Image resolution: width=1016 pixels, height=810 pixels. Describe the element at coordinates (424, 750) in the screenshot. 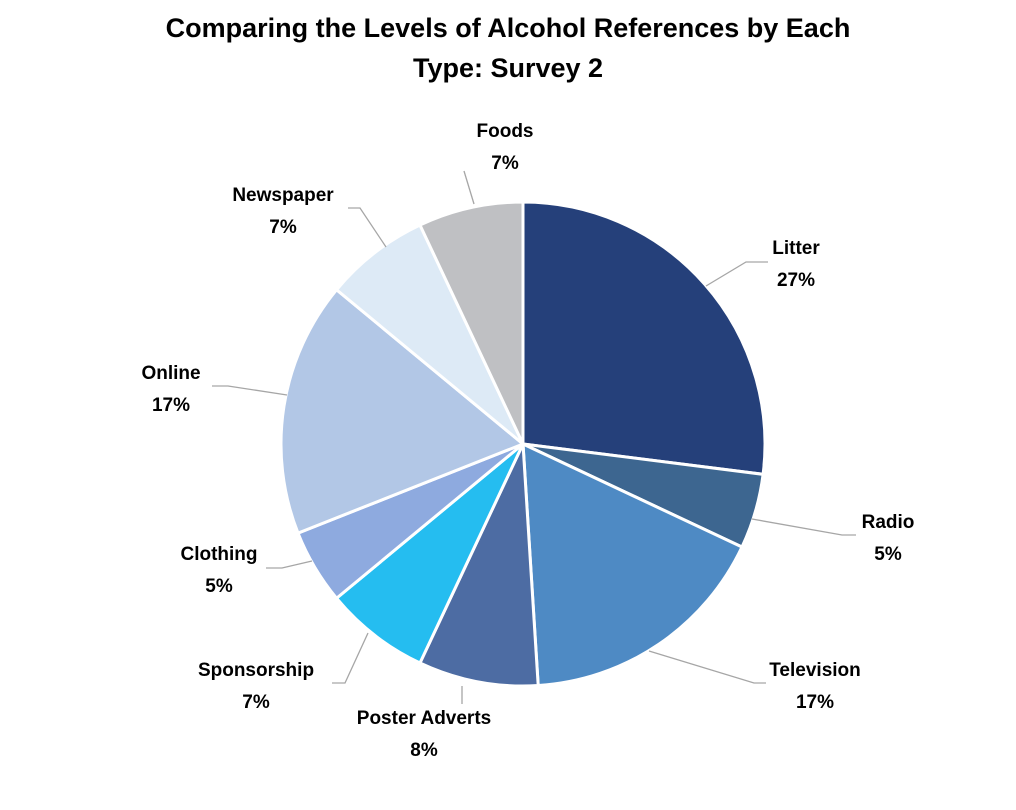

I see `slice-value-poster-adverts: 8%` at that location.